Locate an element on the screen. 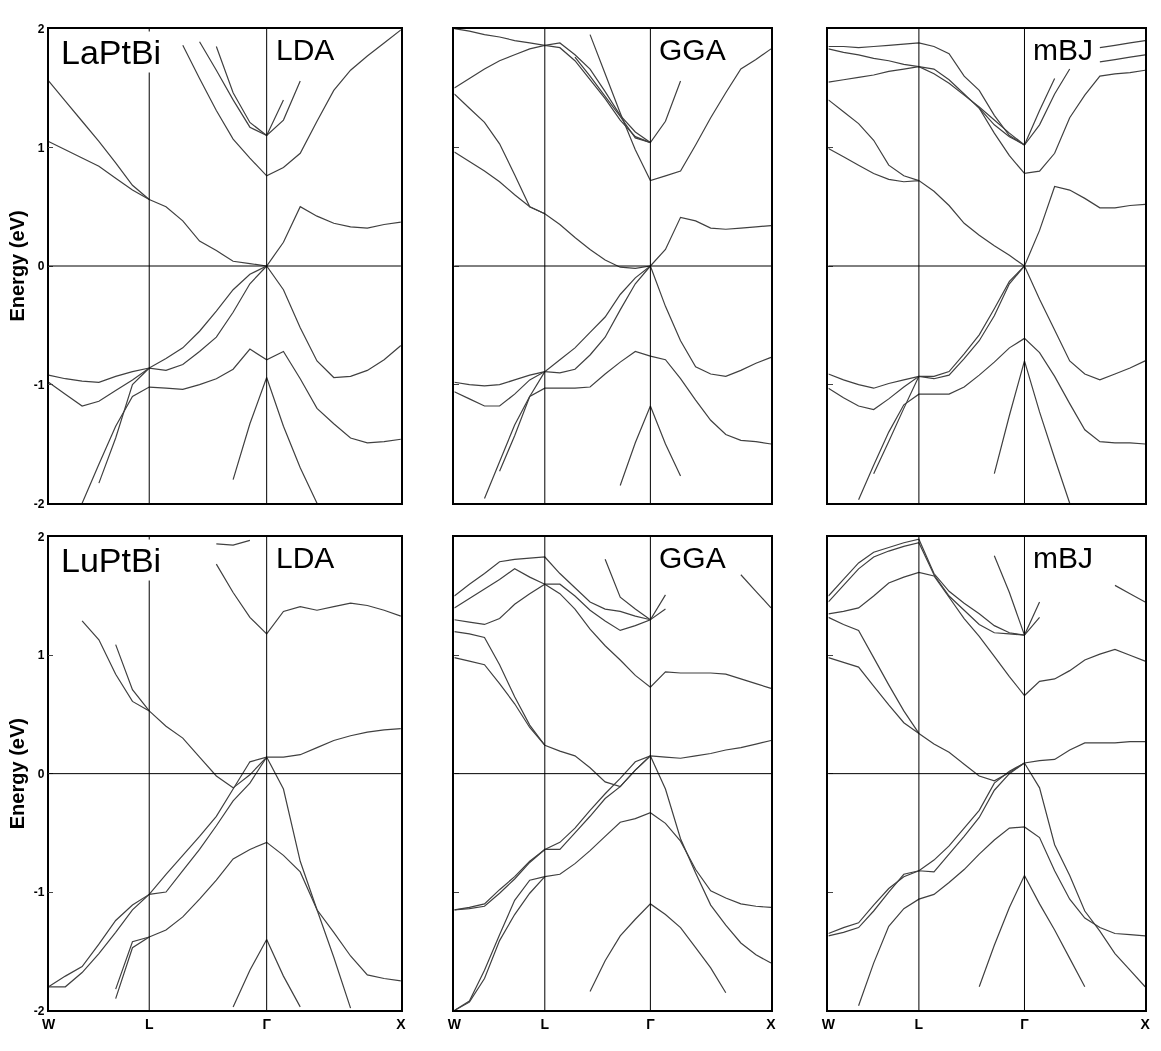 Image resolution: width=1161 pixels, height=1051 pixels. annotation: LaPtBi is located at coordinates (111, 52).